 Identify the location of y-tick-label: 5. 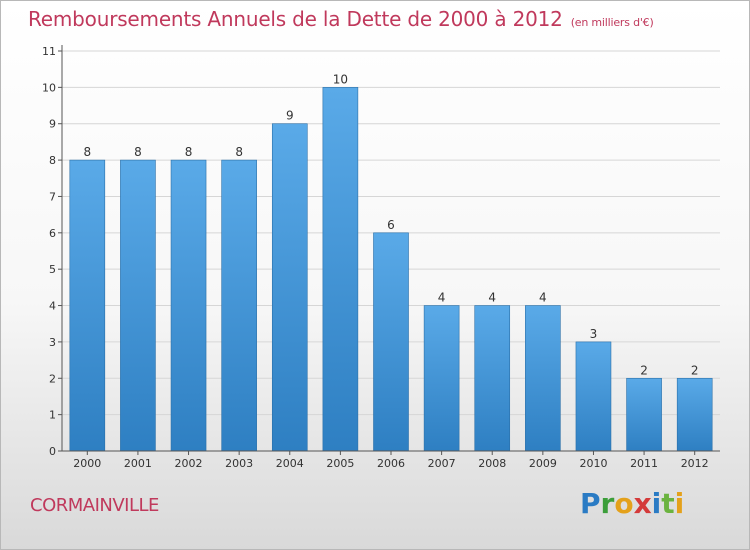
(52, 269).